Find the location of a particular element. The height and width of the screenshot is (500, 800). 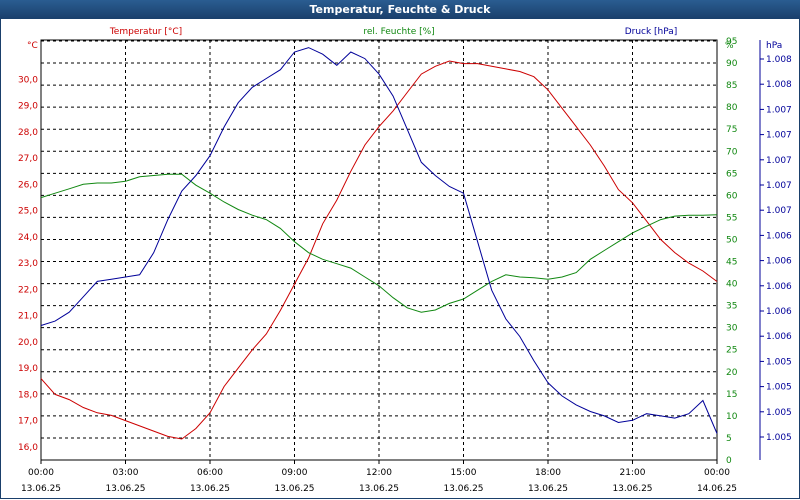

temperature-tick-label: 16,0 is located at coordinates (28, 448).